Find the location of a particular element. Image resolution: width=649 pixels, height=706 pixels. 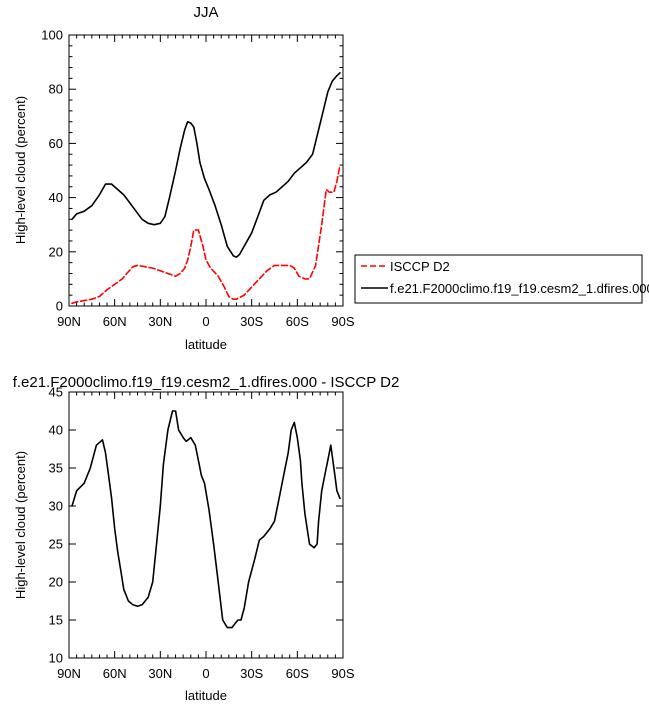

top-panel-title: JJA is located at coordinates (205, 12).